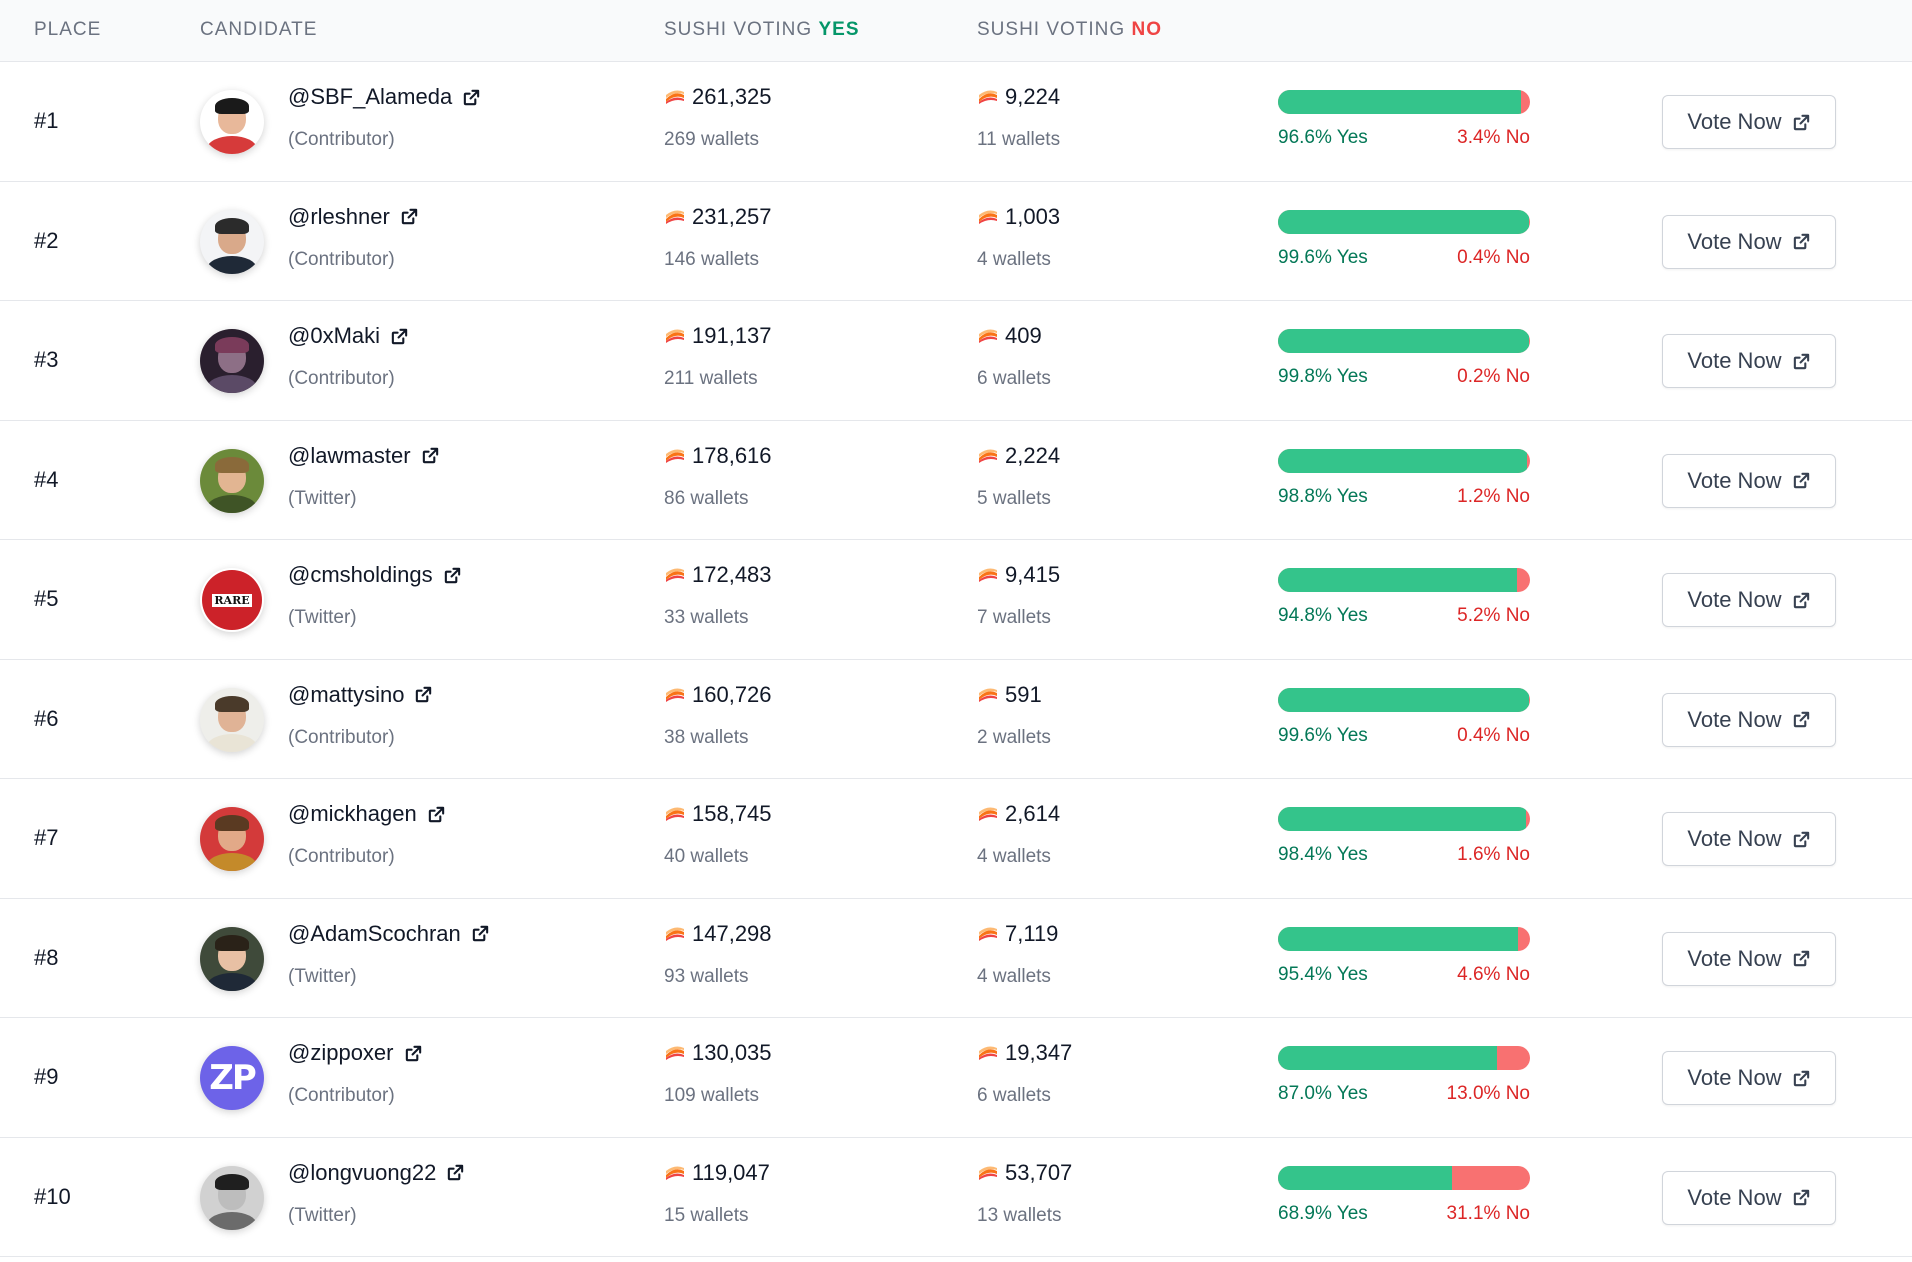 This screenshot has width=1912, height=1262. I want to click on no-amount-value: 9,224, so click(1033, 96).